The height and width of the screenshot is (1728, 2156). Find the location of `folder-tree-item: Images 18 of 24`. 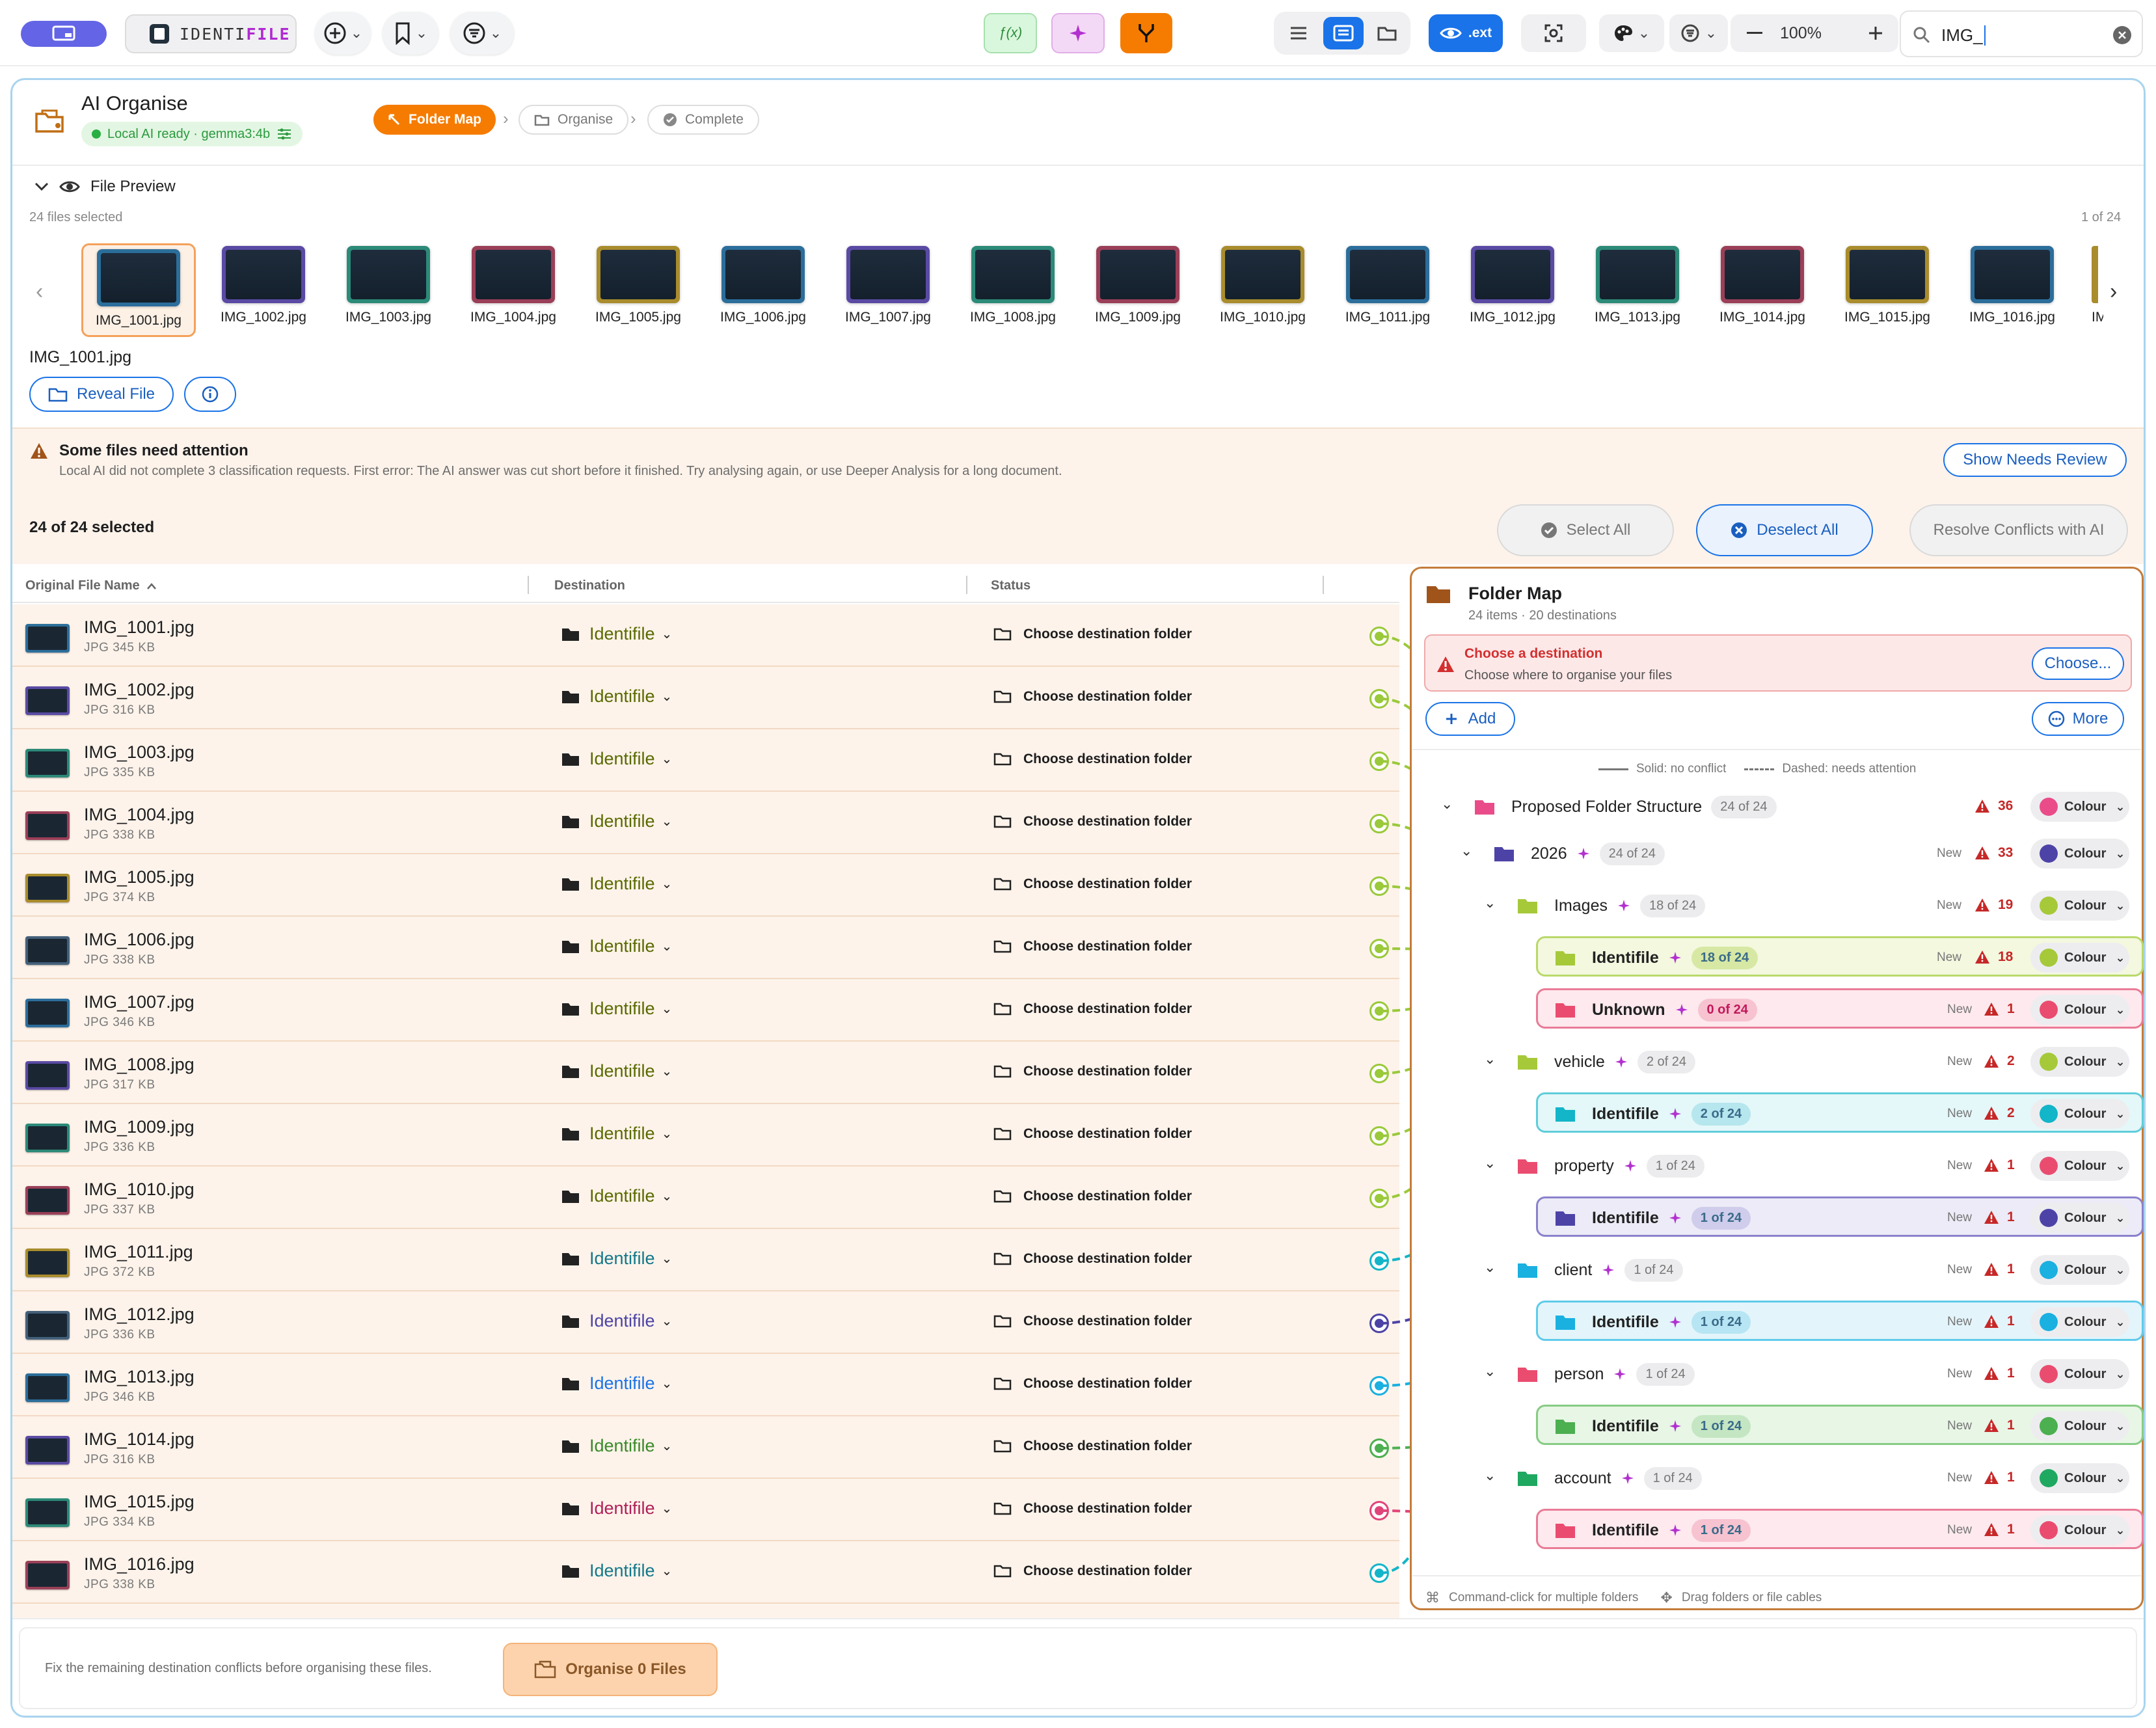

folder-tree-item: Images 18 of 24 is located at coordinates (1611, 905).